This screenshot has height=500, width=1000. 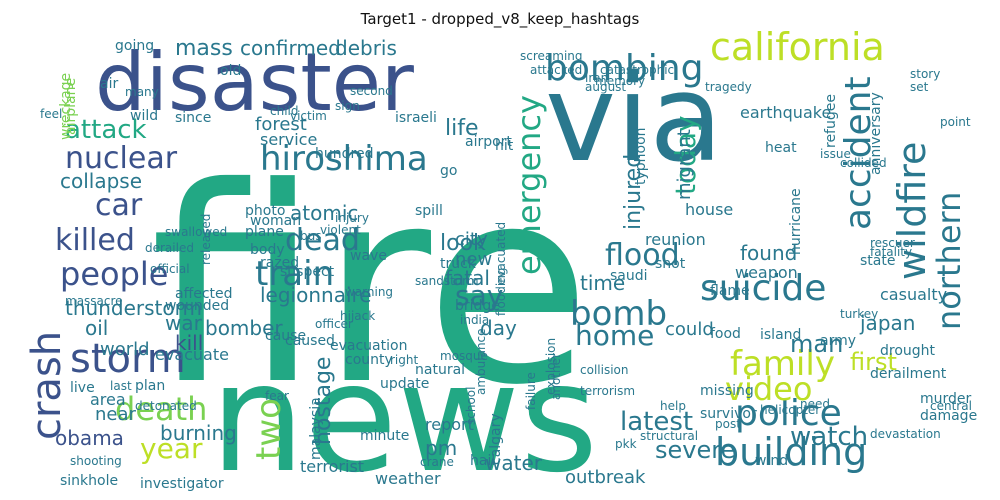 I want to click on word-injury: injury, so click(x=352, y=218).